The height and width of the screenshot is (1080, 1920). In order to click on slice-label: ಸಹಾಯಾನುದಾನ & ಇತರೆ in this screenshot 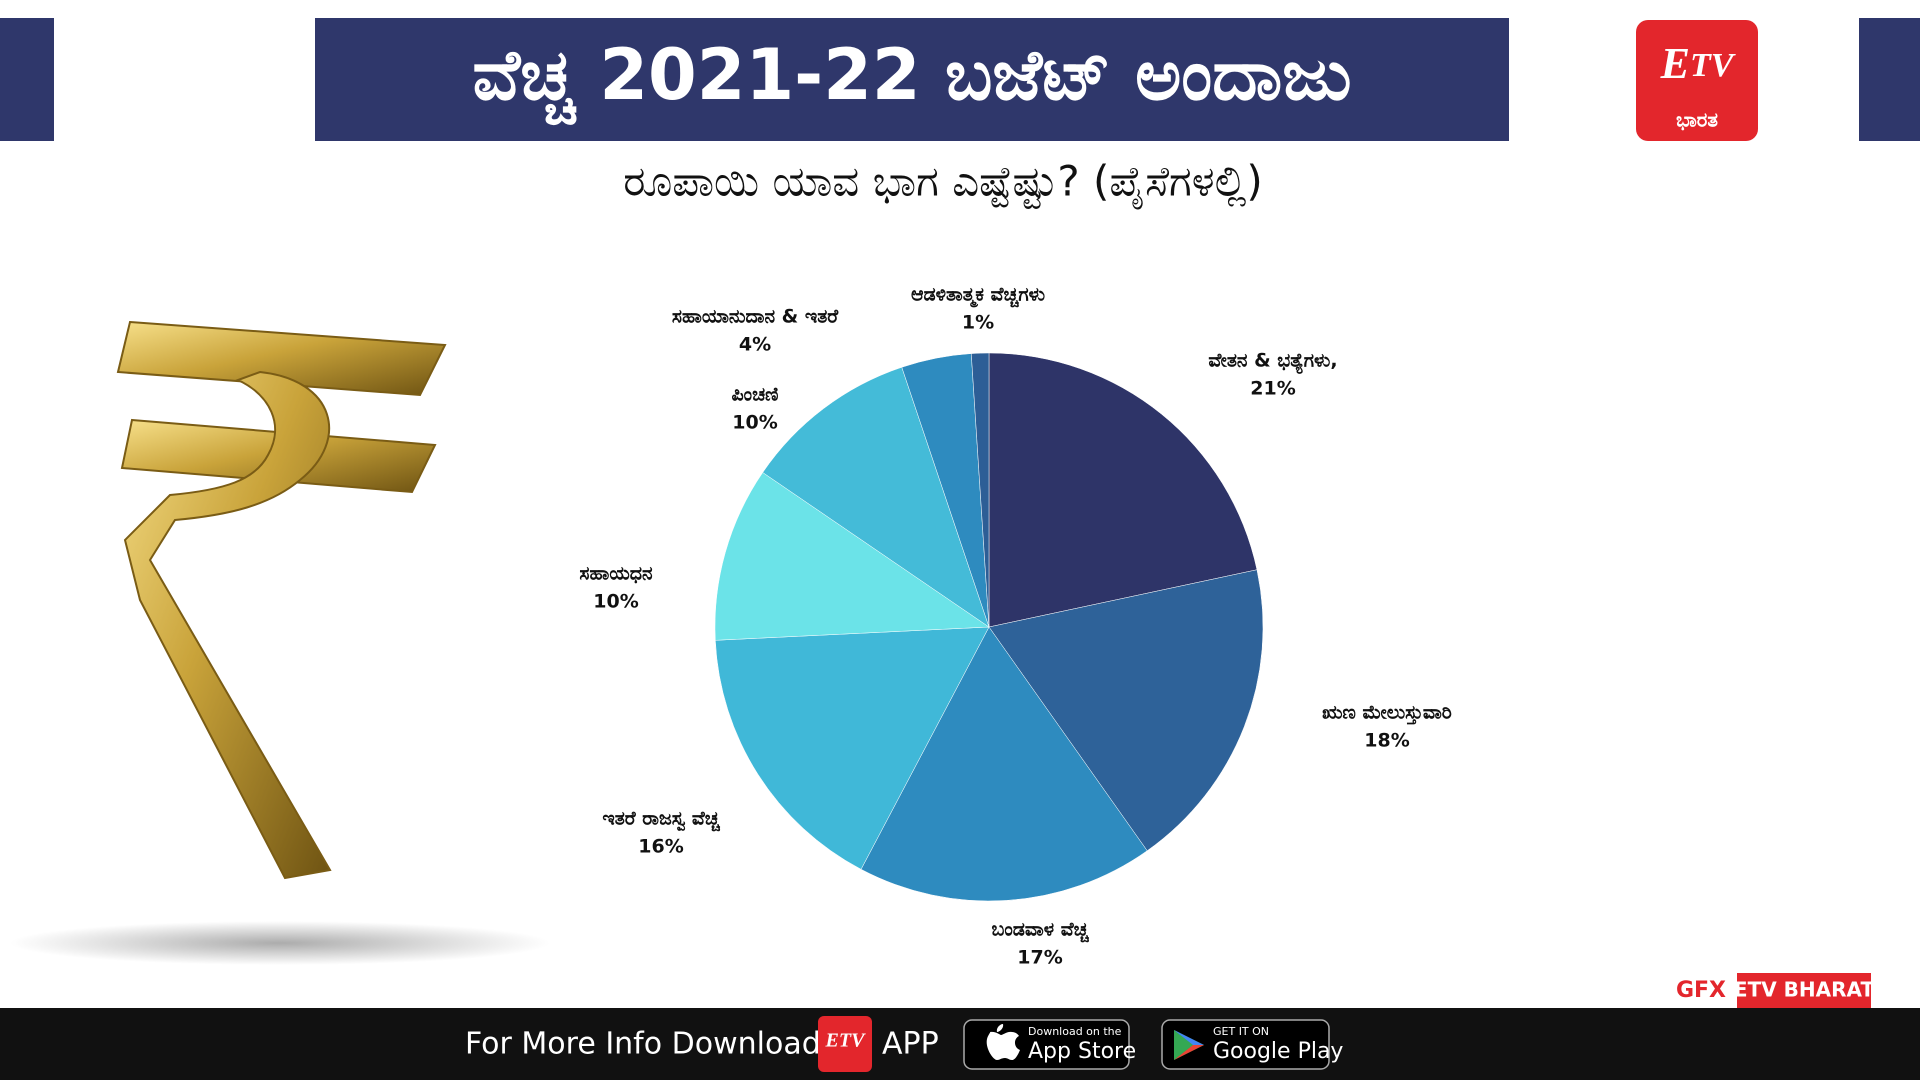, I will do `click(755, 317)`.